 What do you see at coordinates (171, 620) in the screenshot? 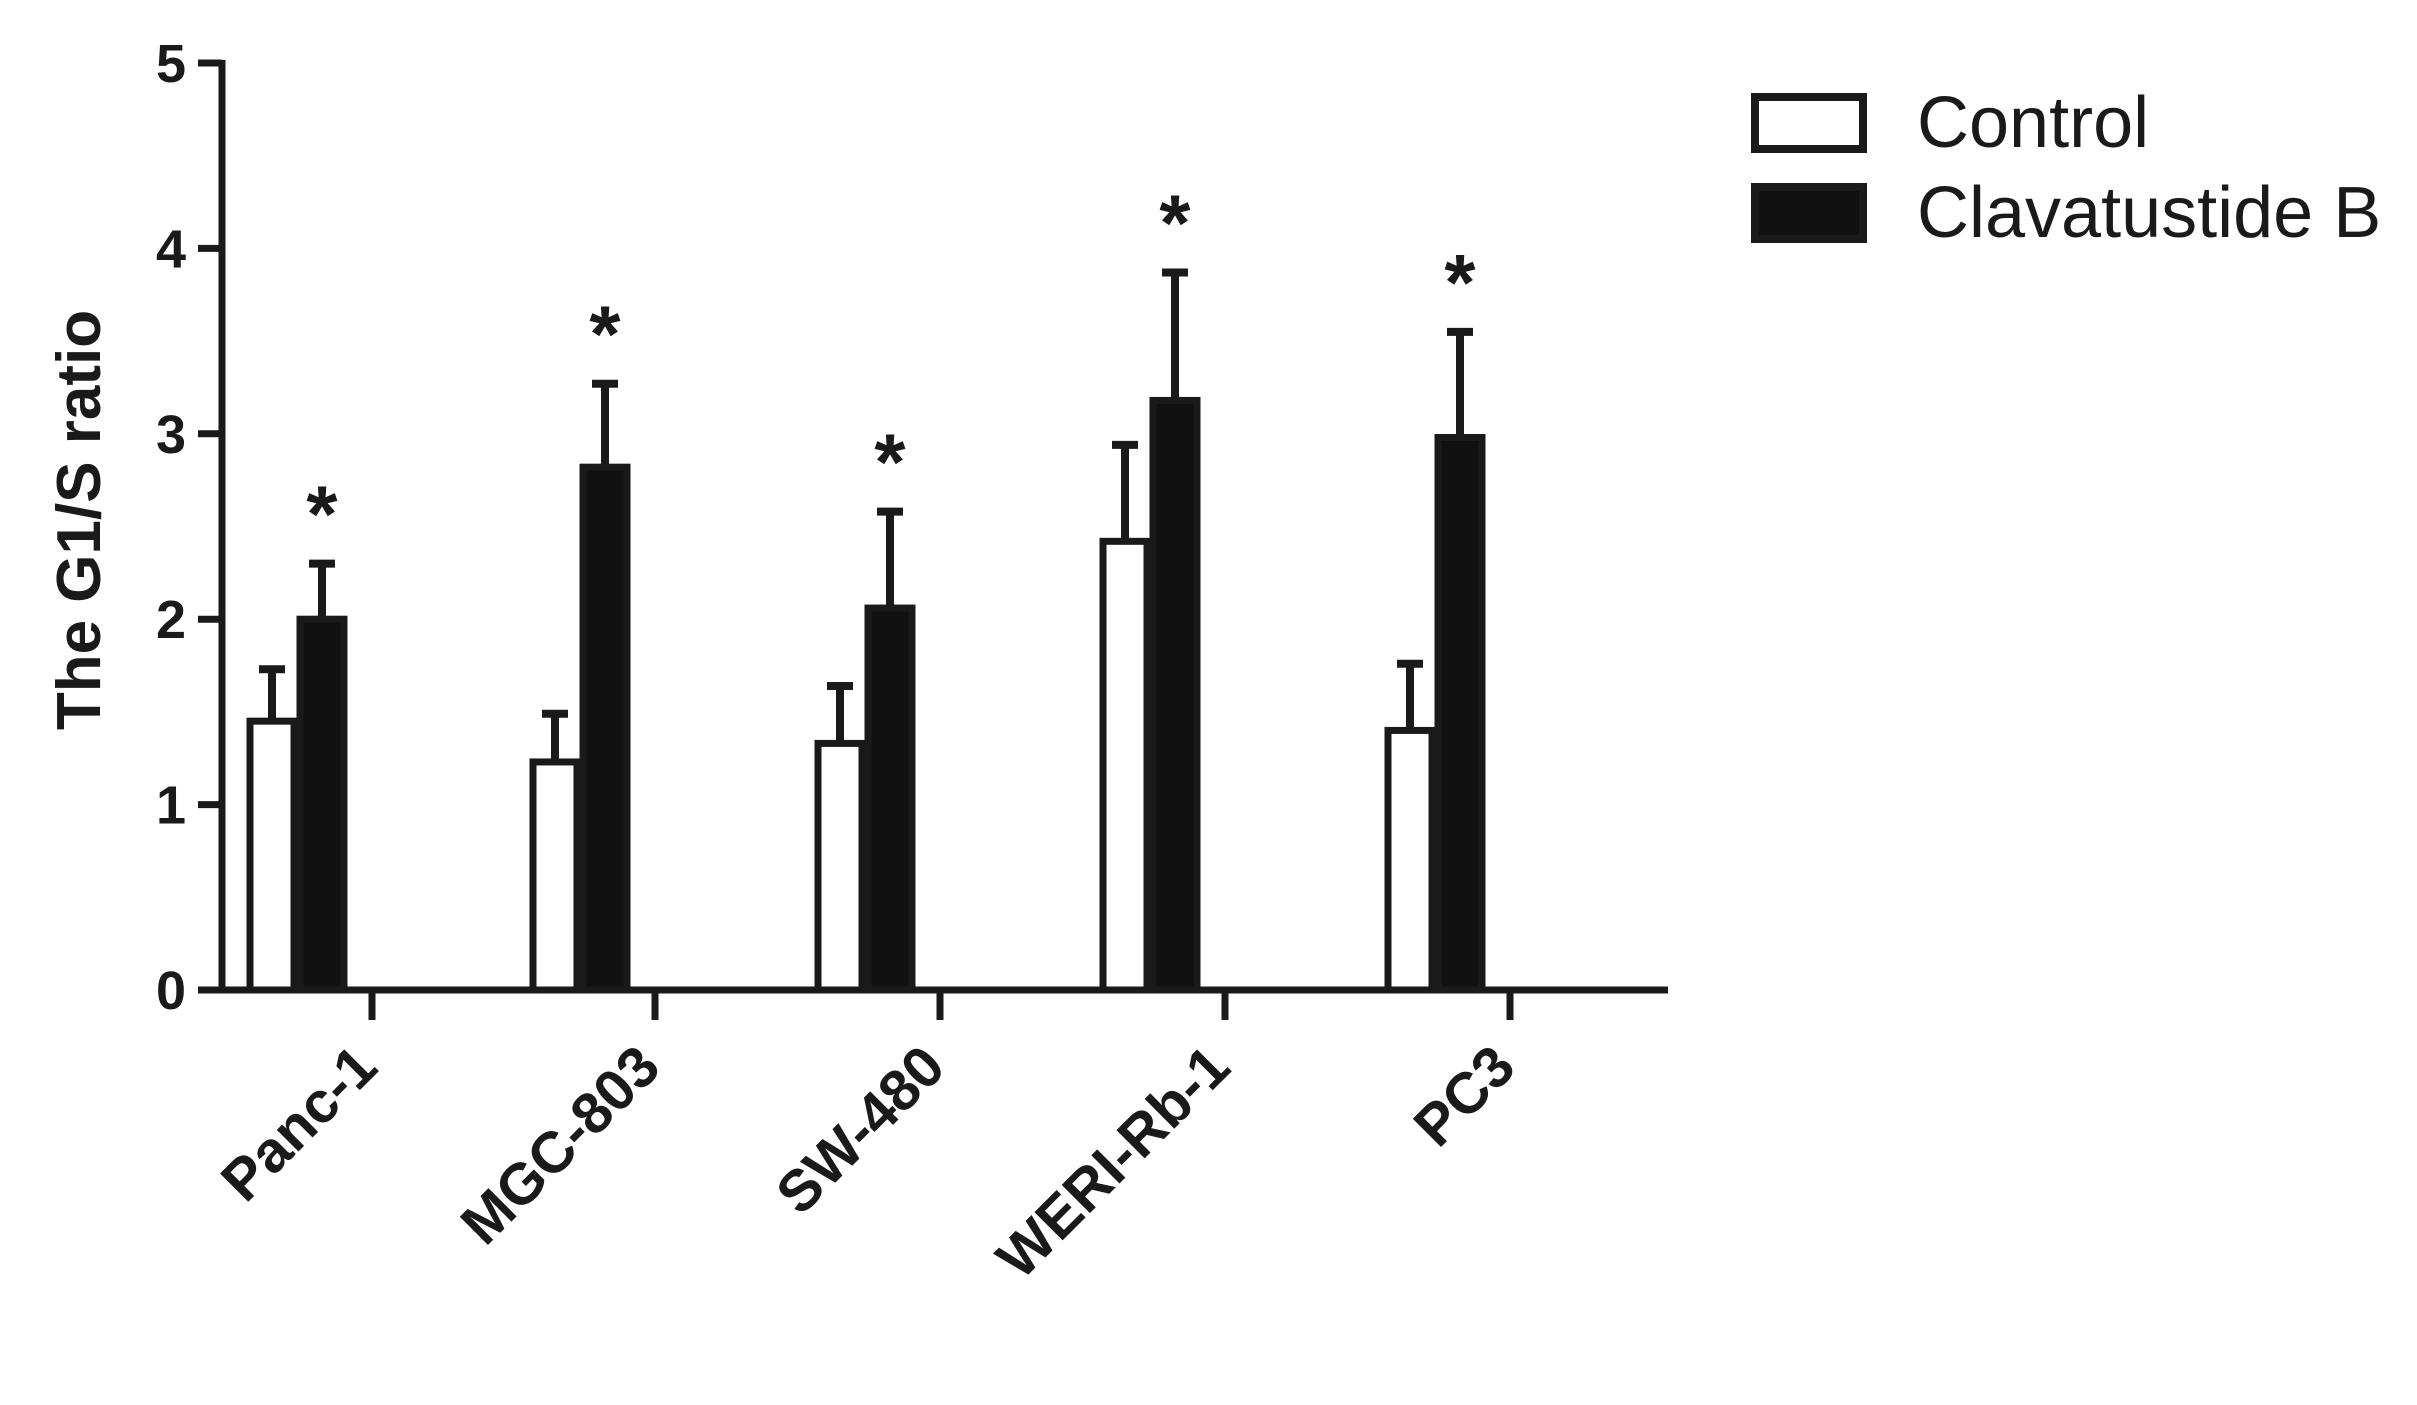
I see `y-tick-label: 2` at bounding box center [171, 620].